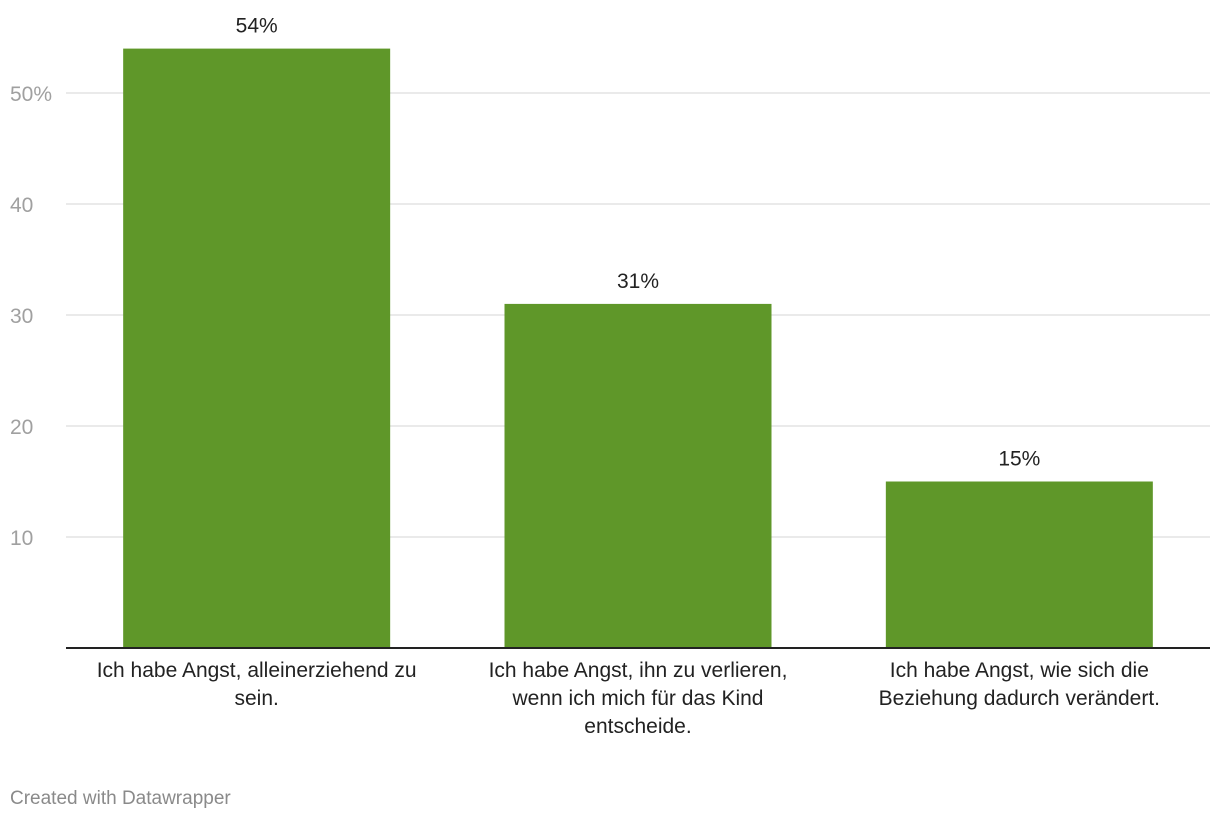 This screenshot has width=1220, height=824. I want to click on y-tick-label: 10, so click(21, 538).